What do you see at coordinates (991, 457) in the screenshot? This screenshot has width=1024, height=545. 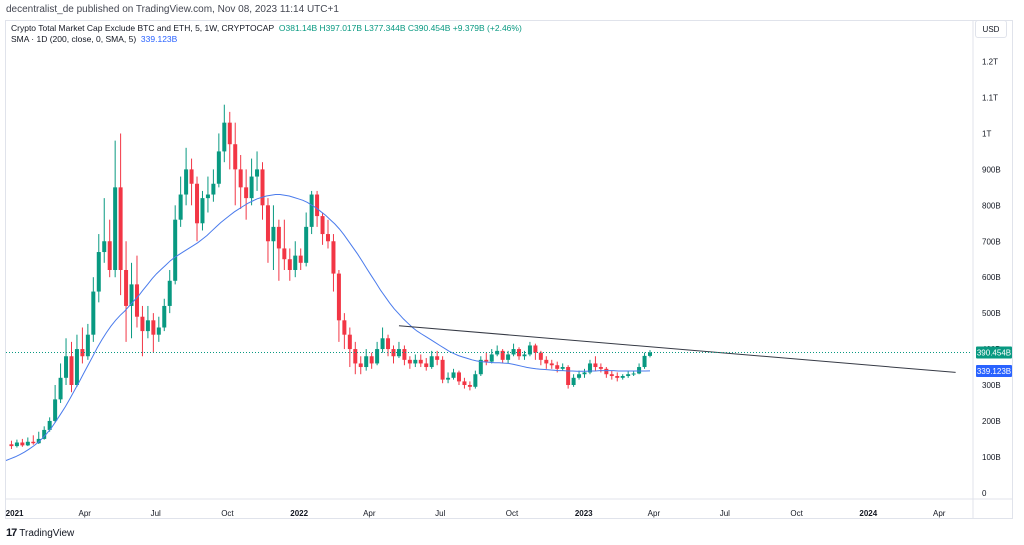 I see `y-tick-label: 100B` at bounding box center [991, 457].